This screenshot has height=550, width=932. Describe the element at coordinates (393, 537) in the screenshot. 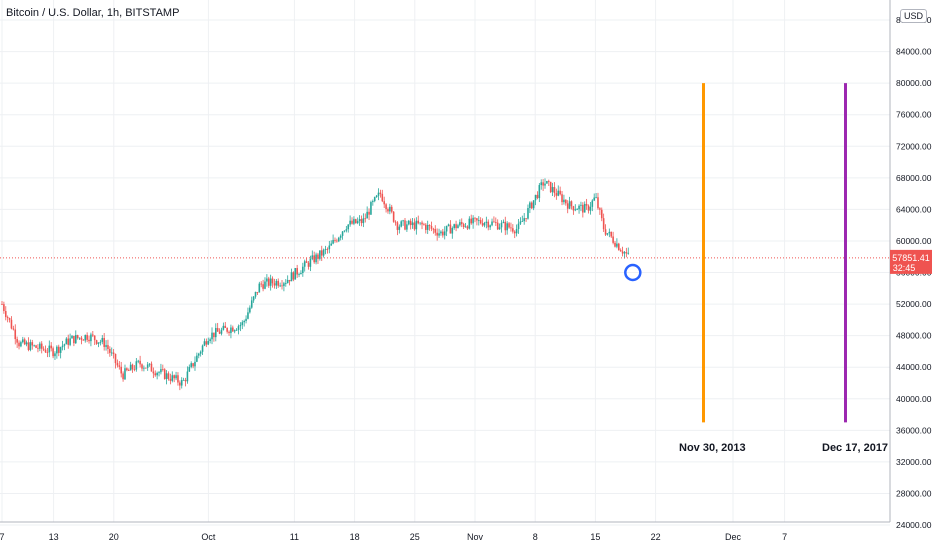

I see `time-axis: 7 13 20 Oct 11 18 25 Nov 8 15 22 Dec 7` at that location.